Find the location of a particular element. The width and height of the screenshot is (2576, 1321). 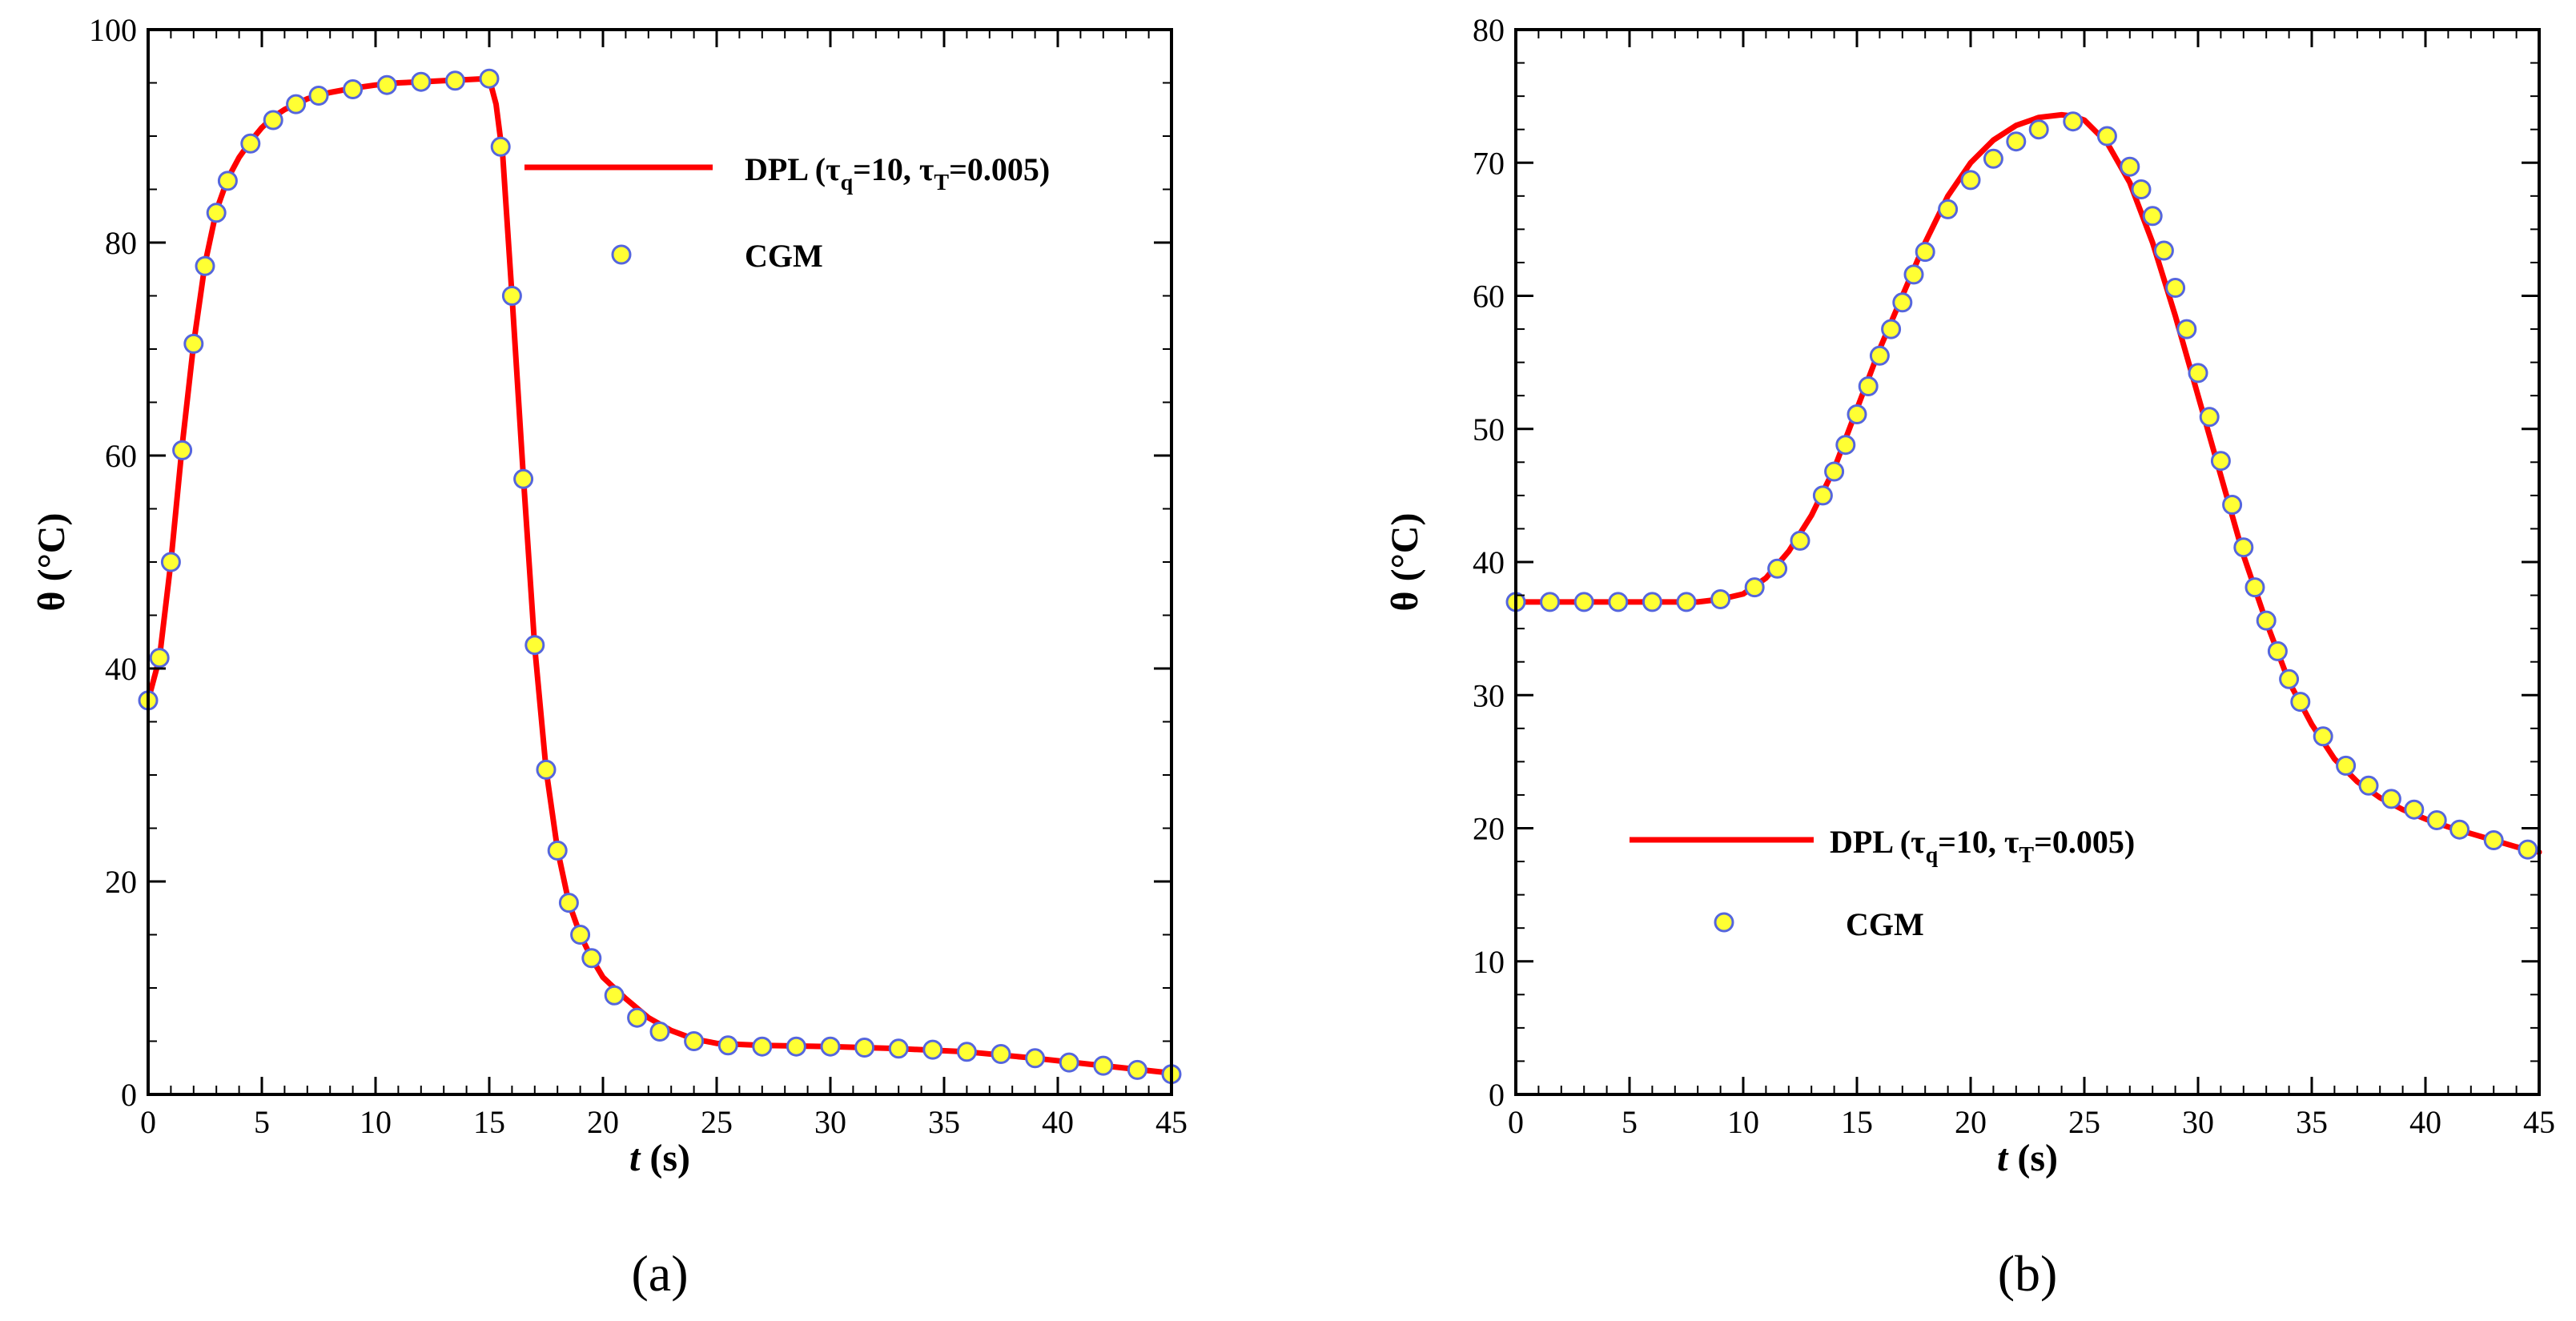

x-tick-label-b: 10 is located at coordinates (1743, 1122).